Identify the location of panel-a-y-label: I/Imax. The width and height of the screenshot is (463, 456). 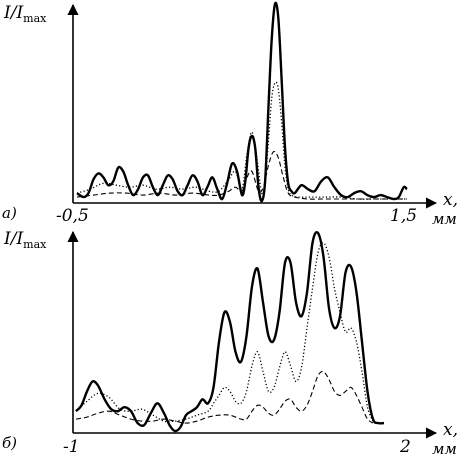
(25, 14).